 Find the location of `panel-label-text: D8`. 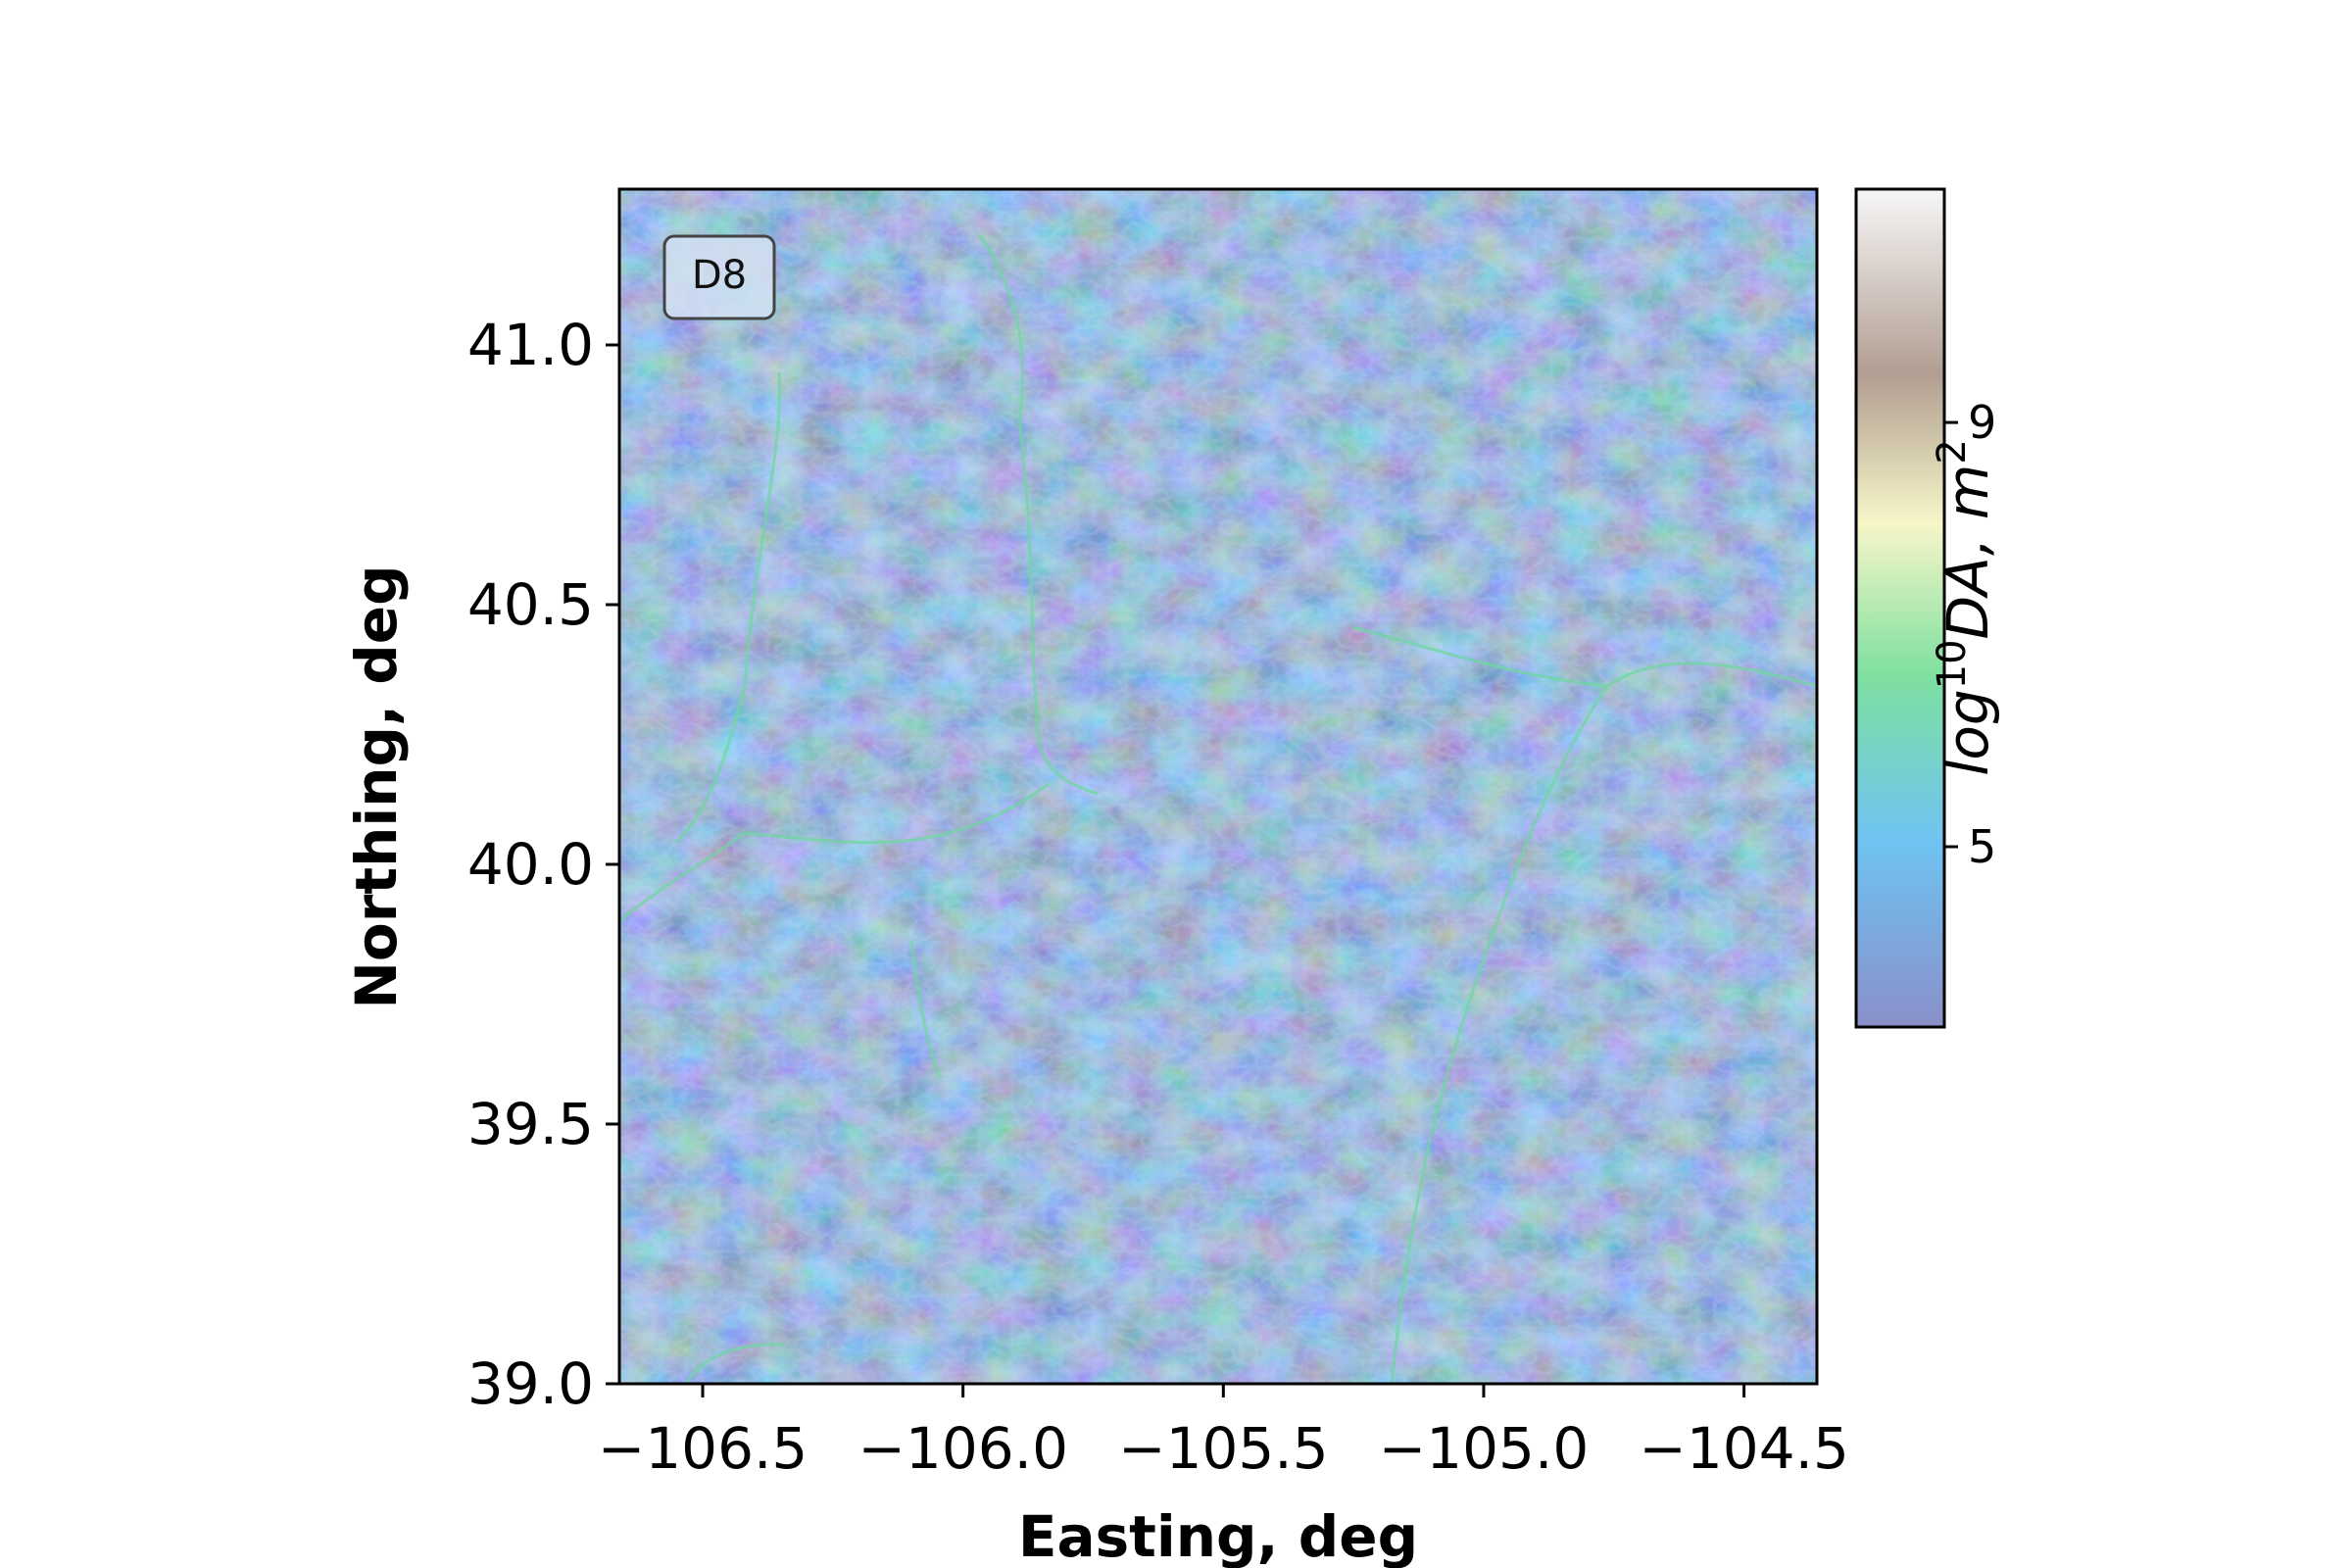

panel-label-text: D8 is located at coordinates (720, 275).